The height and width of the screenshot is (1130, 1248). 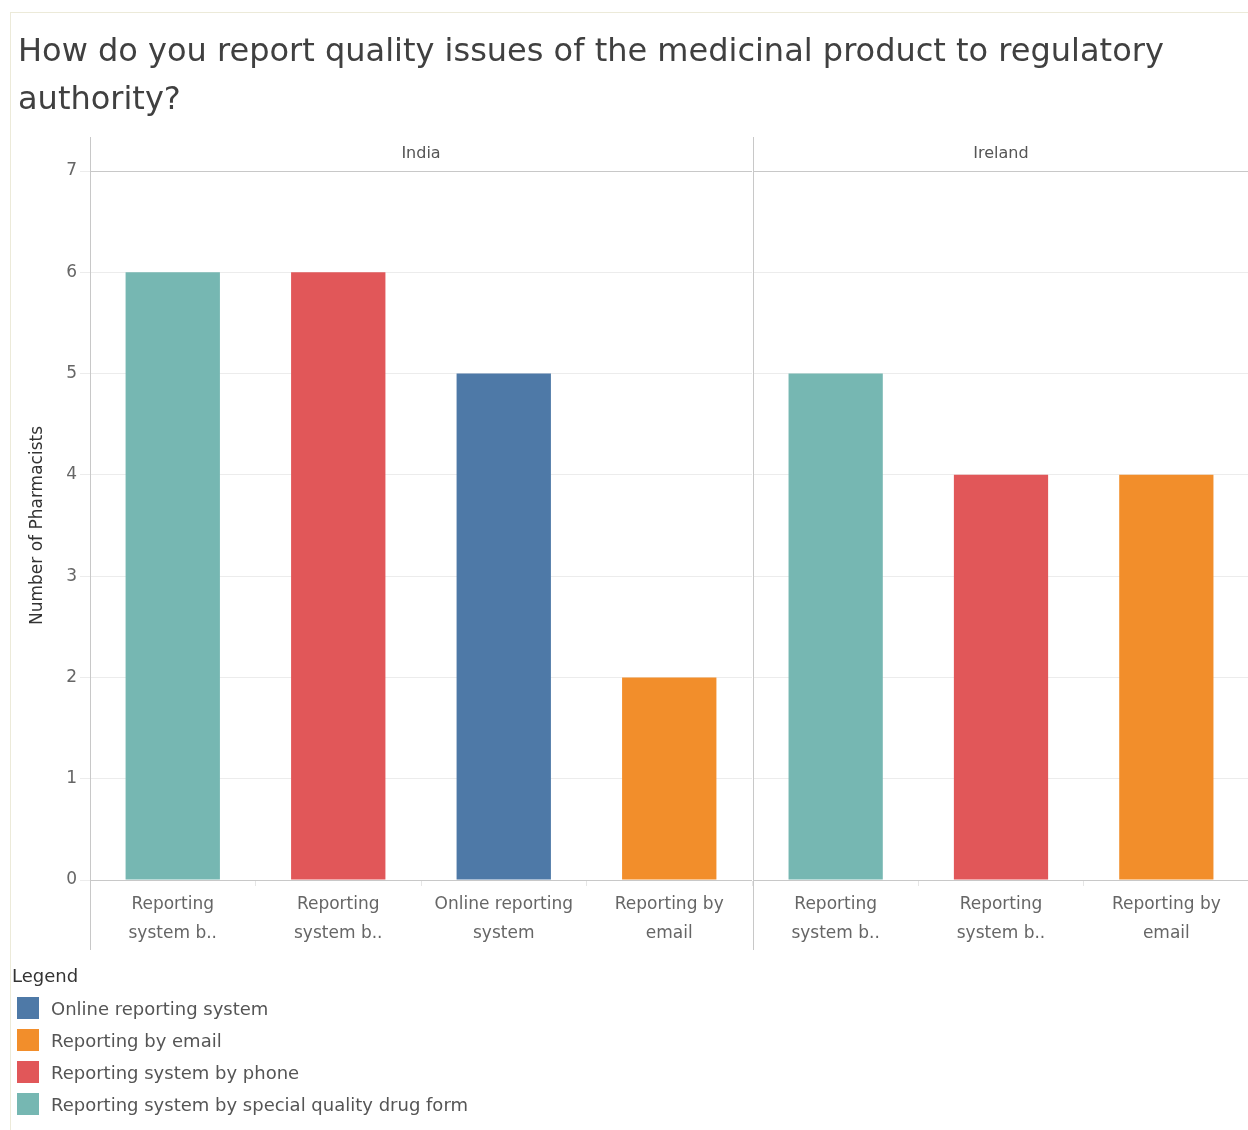 What do you see at coordinates (36, 525) in the screenshot?
I see `y-axis-title: Number of Pharmacists` at bounding box center [36, 525].